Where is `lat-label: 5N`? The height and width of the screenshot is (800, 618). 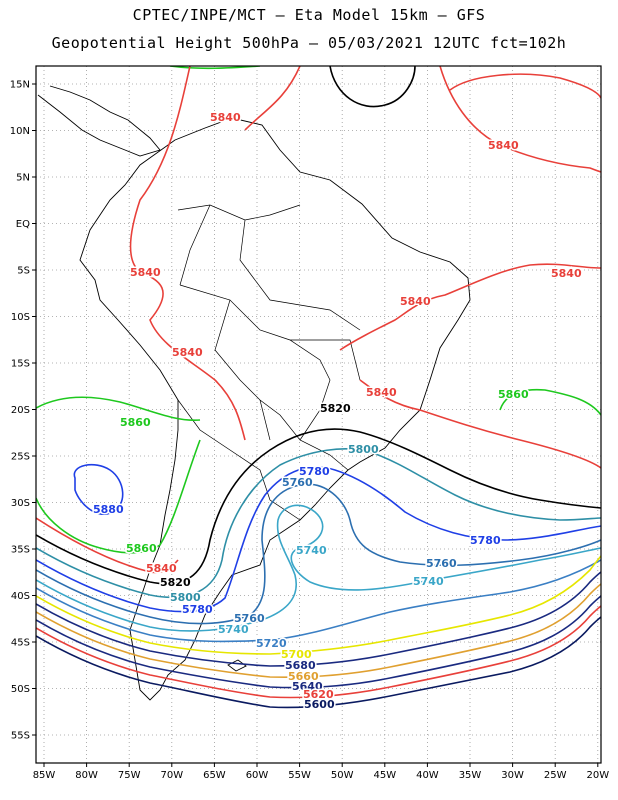 lat-label: 5N is located at coordinates (23, 178).